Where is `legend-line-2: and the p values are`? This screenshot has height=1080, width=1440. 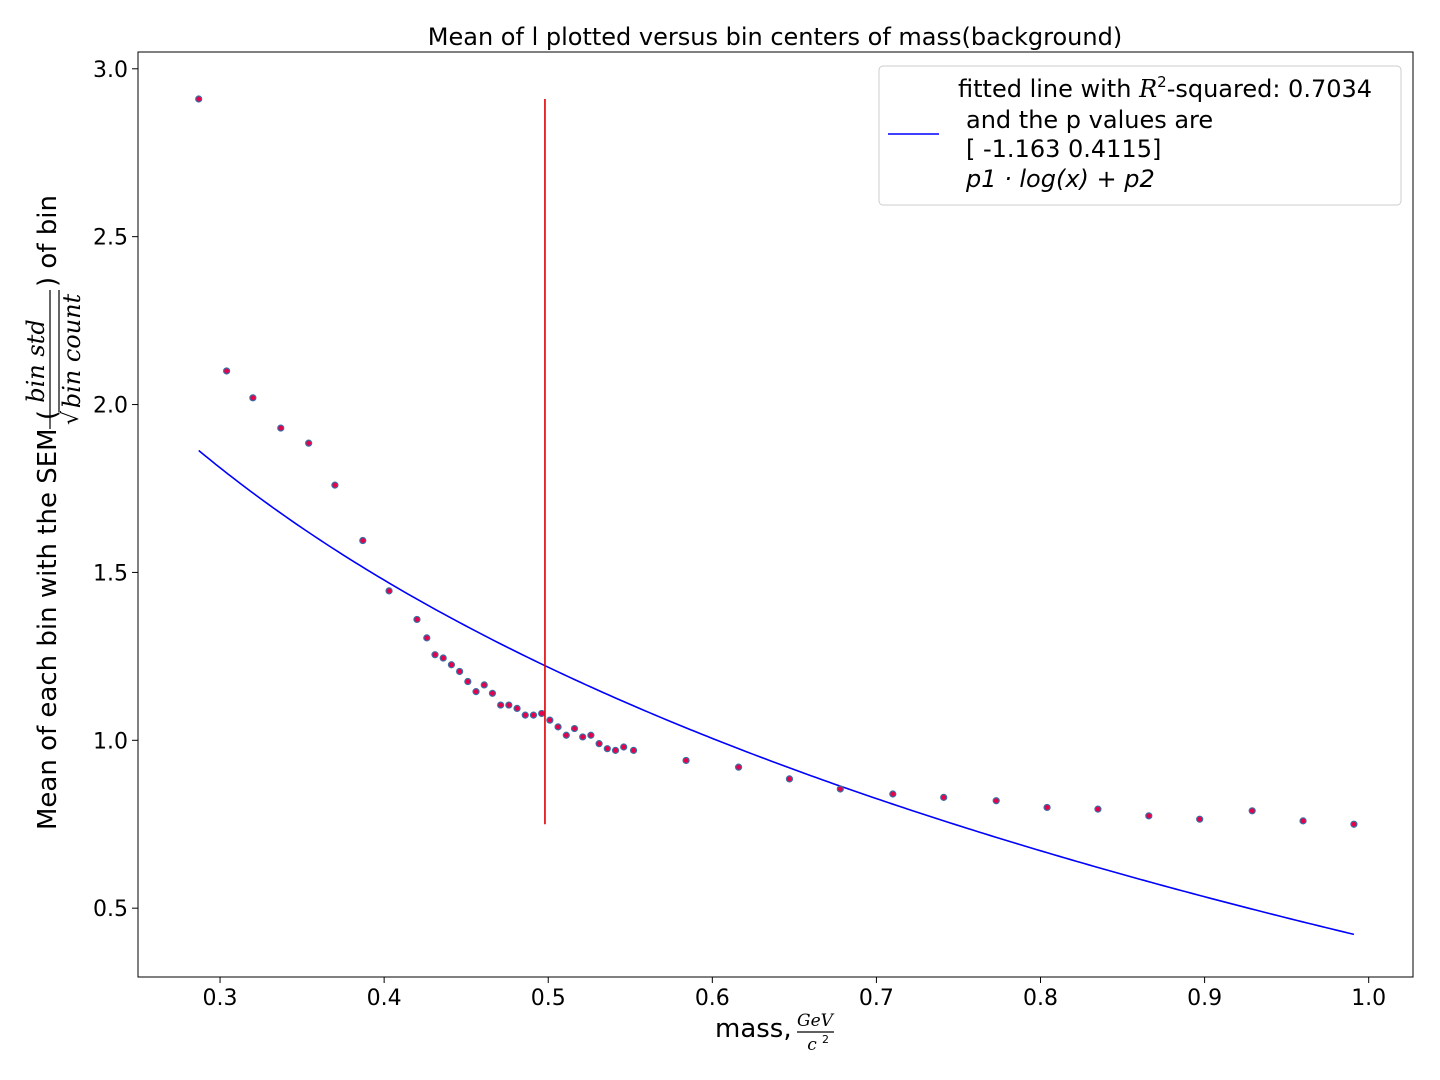 legend-line-2: and the p values are is located at coordinates (1089, 120).